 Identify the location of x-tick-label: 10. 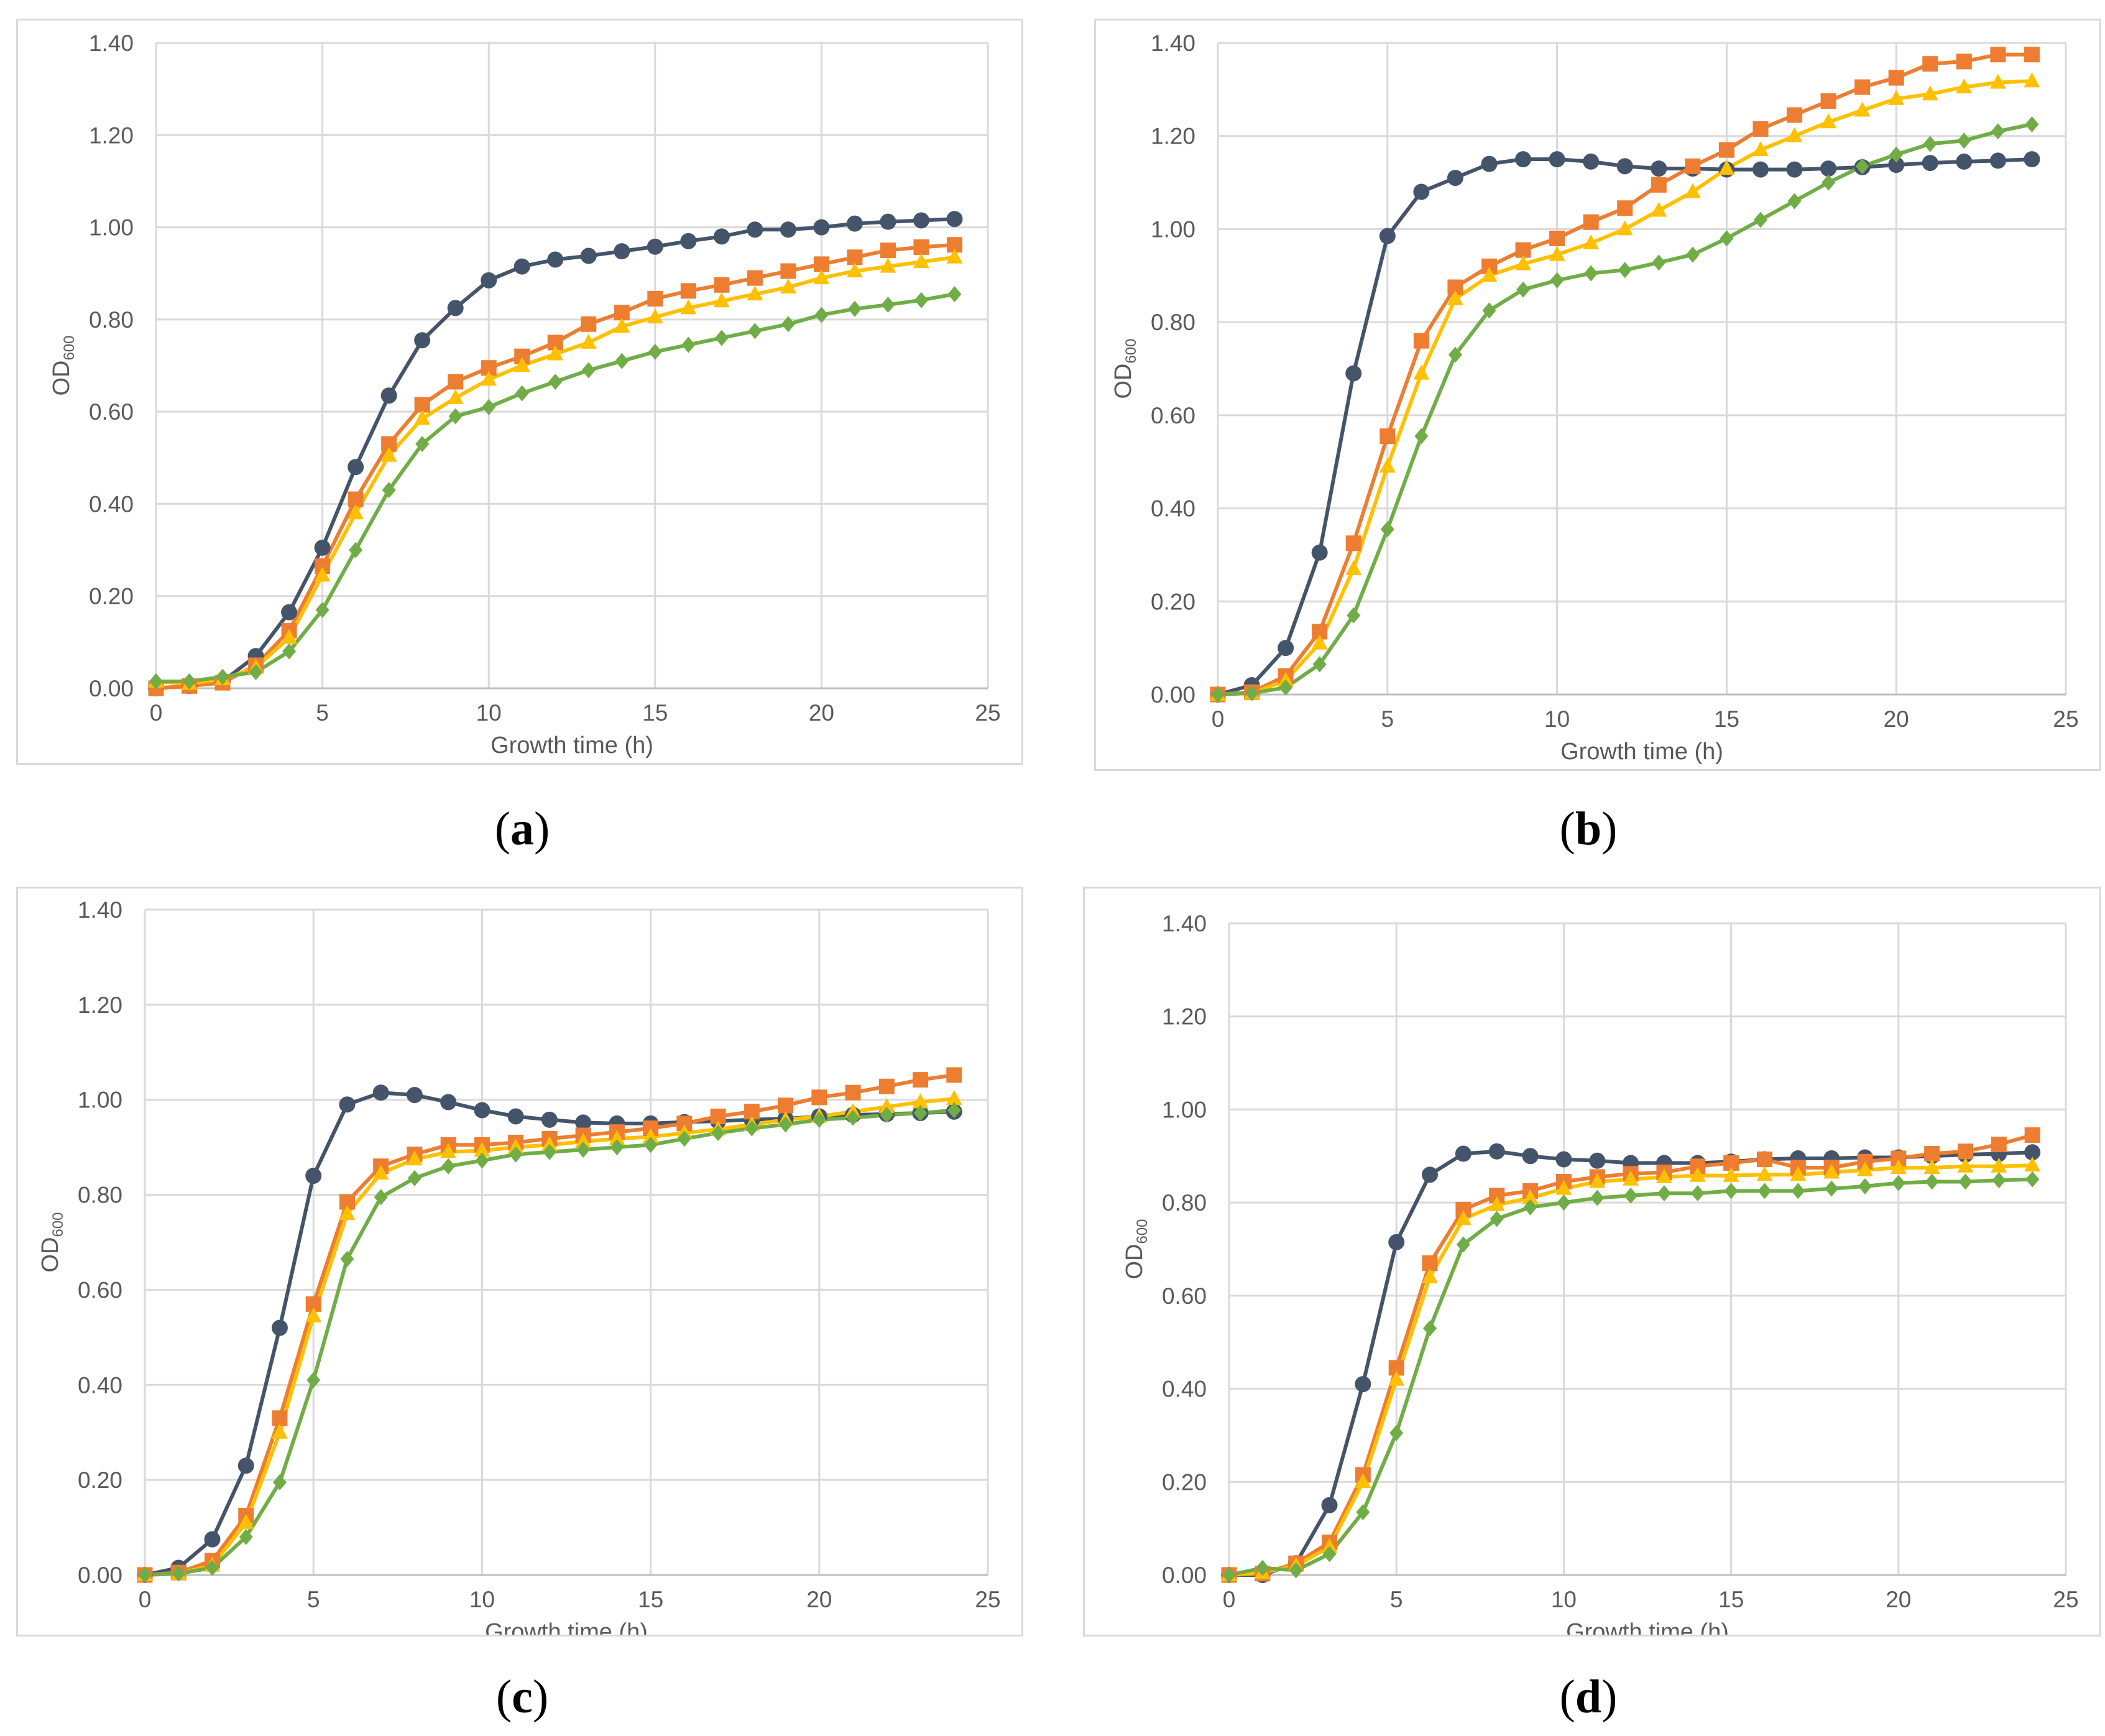
(482, 1599).